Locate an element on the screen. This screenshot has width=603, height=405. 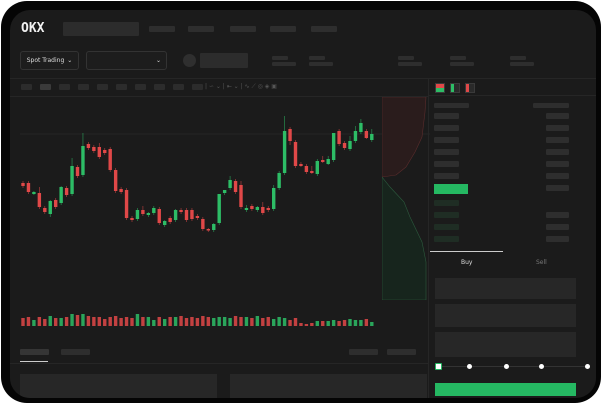
spot-trading-dropdown: Spot Trading ⌄ is located at coordinates (49, 60).